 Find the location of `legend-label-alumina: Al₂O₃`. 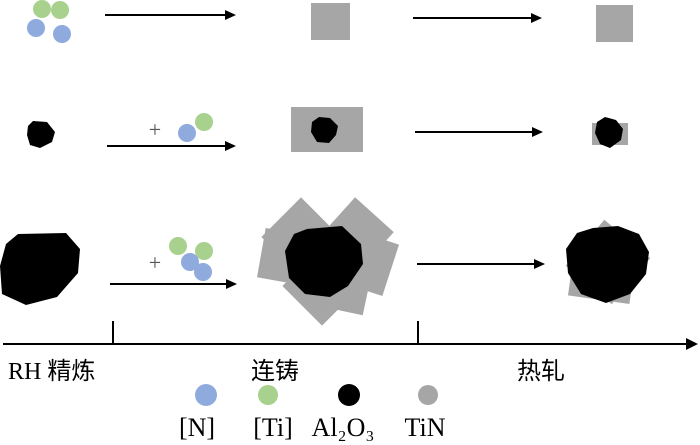

legend-label-alumina: Al₂O₃ is located at coordinates (343, 427).